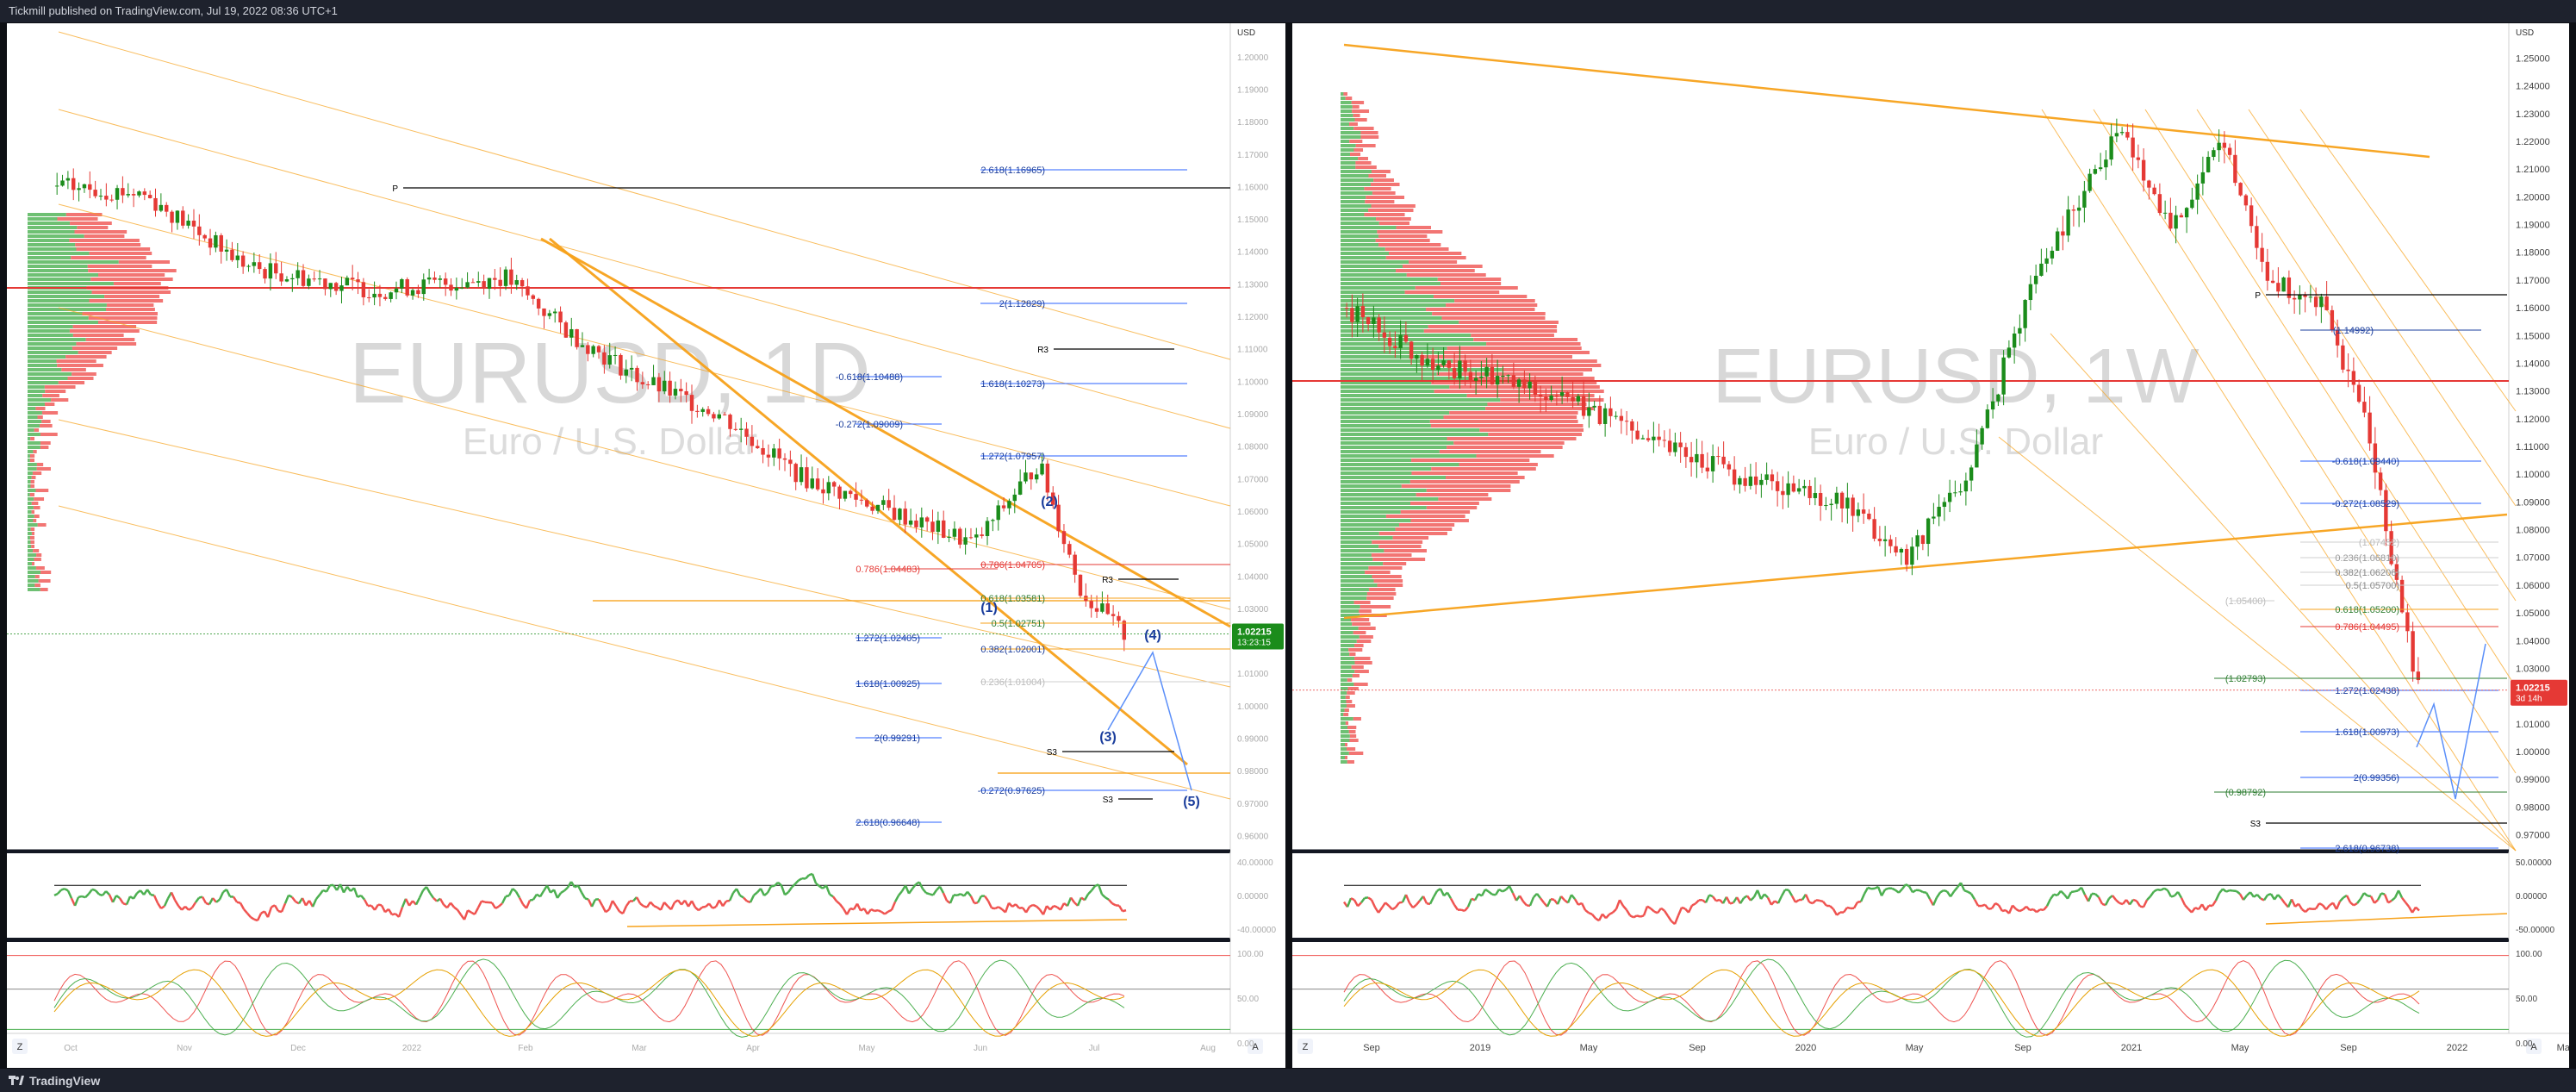 Image resolution: width=2576 pixels, height=1092 pixels. Describe the element at coordinates (2366, 504) in the screenshot. I see `fib-level-label: -0.272(1.08529)` at that location.